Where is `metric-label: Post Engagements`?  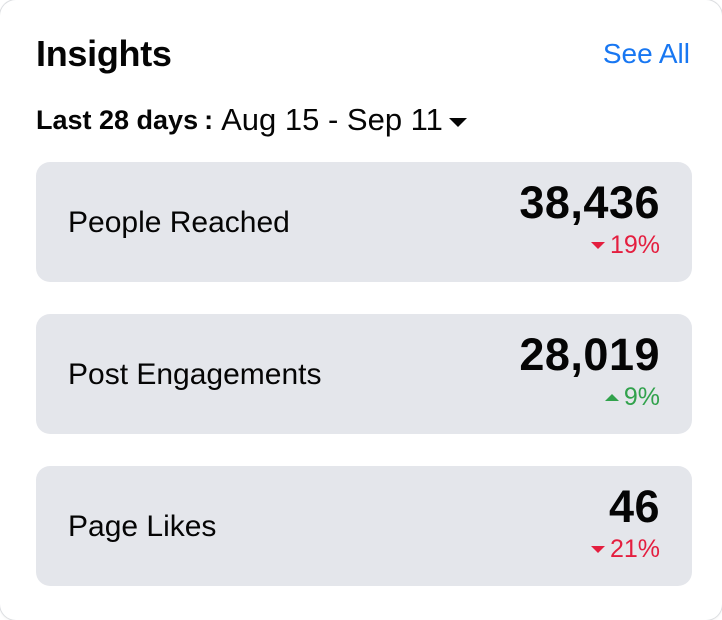
metric-label: Post Engagements is located at coordinates (195, 374).